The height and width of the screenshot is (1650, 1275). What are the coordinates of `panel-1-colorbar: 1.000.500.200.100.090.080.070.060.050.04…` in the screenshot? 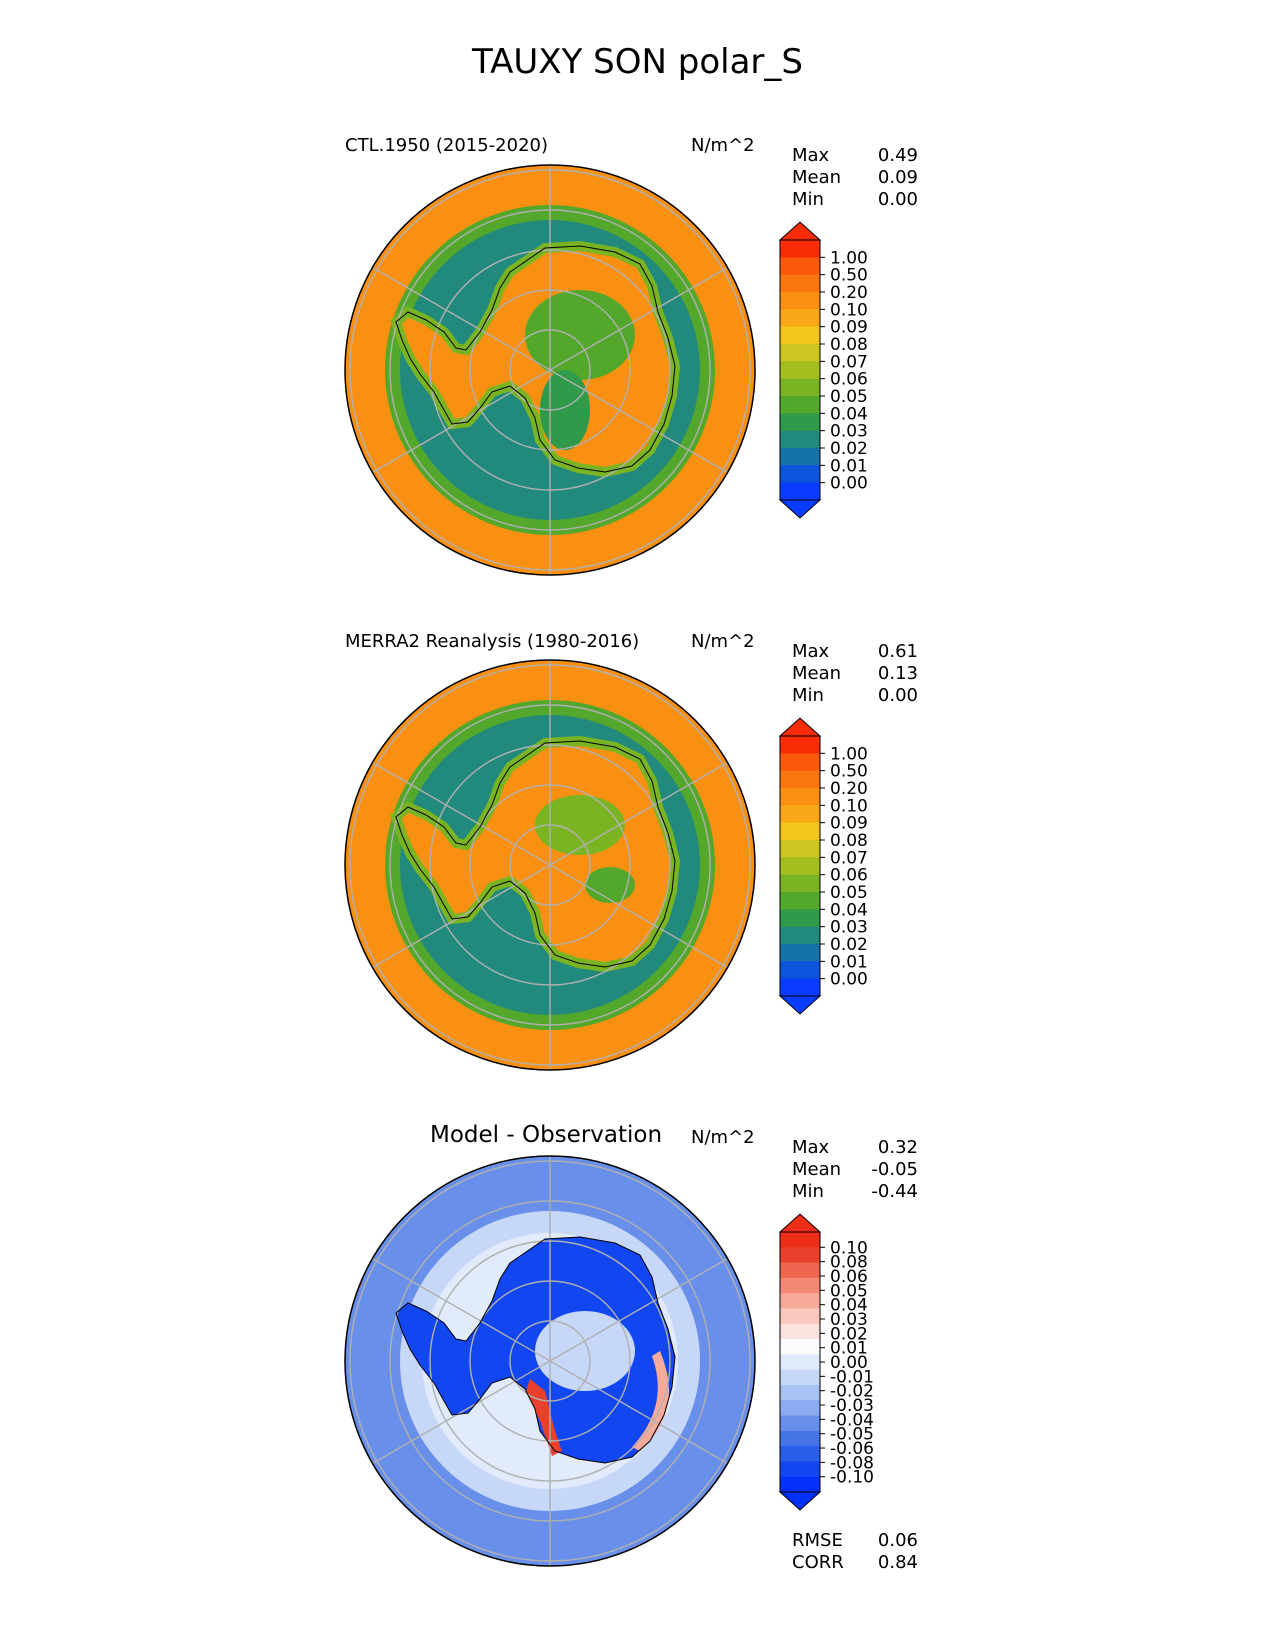 It's located at (823, 370).